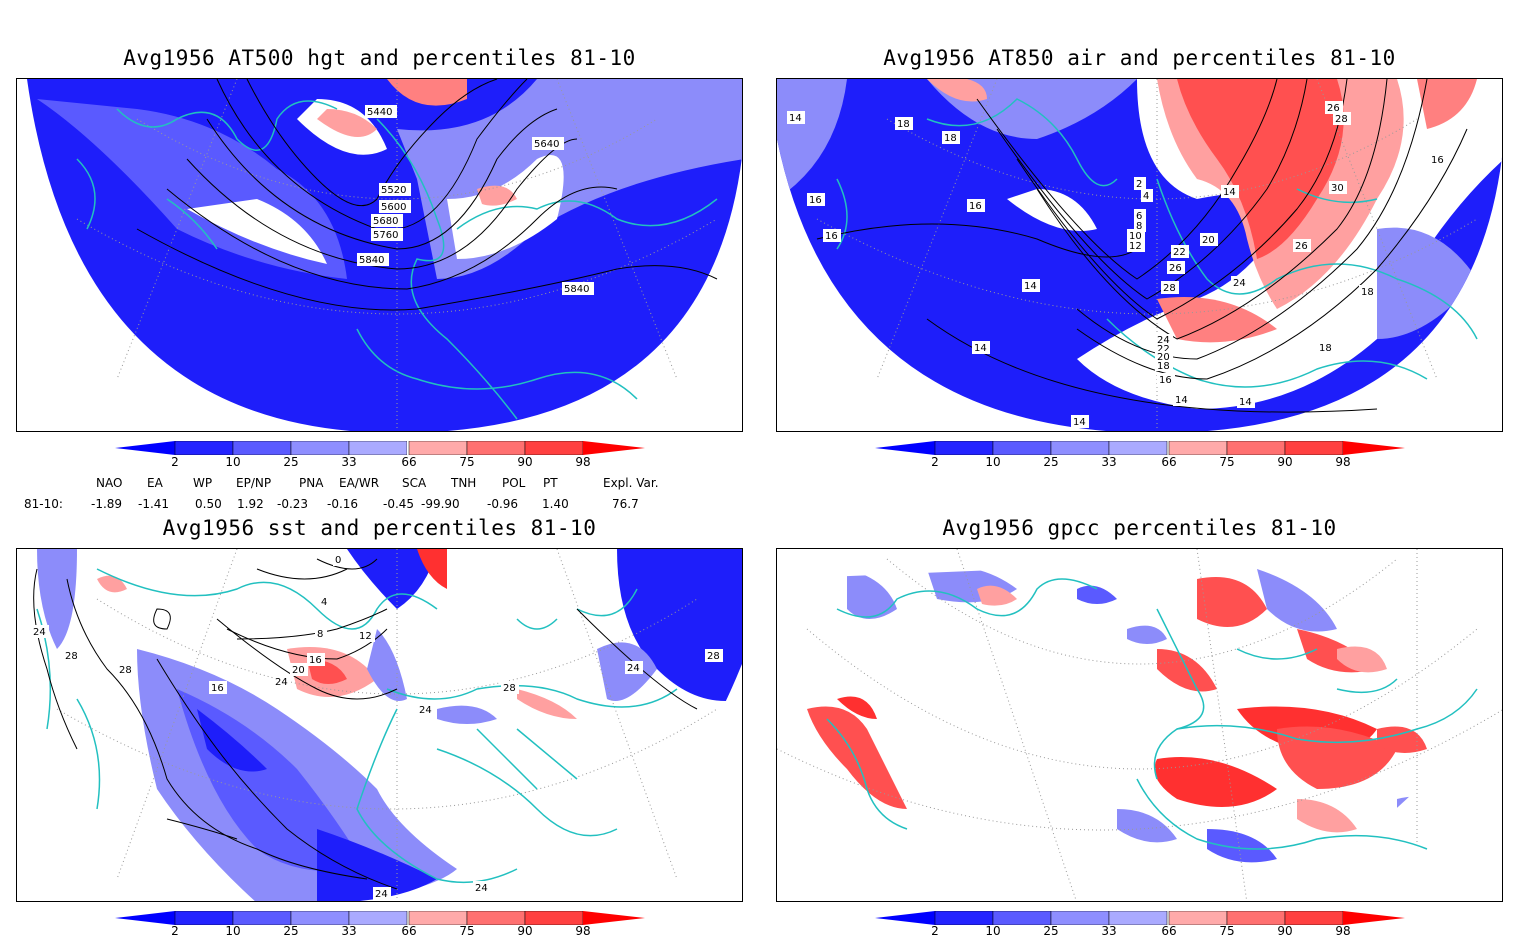  Describe the element at coordinates (1337, 188) in the screenshot. I see `contour-label: 30` at that location.